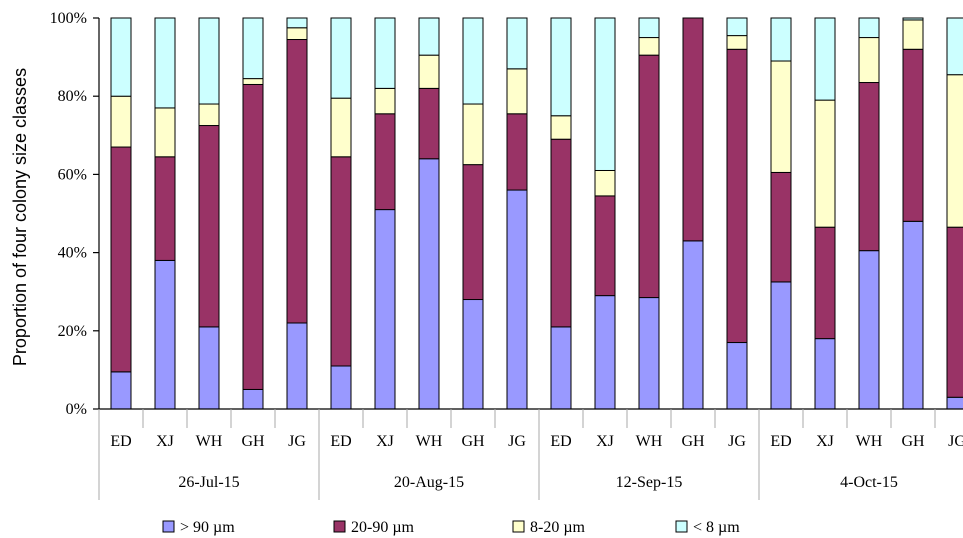 The height and width of the screenshot is (538, 963). Describe the element at coordinates (716, 527) in the screenshot. I see `legend-label: < 8 µm` at that location.